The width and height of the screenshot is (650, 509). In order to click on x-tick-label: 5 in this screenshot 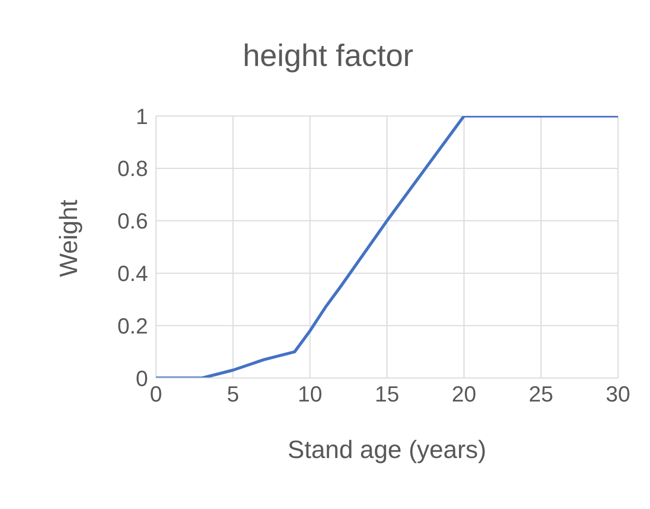, I will do `click(233, 394)`.